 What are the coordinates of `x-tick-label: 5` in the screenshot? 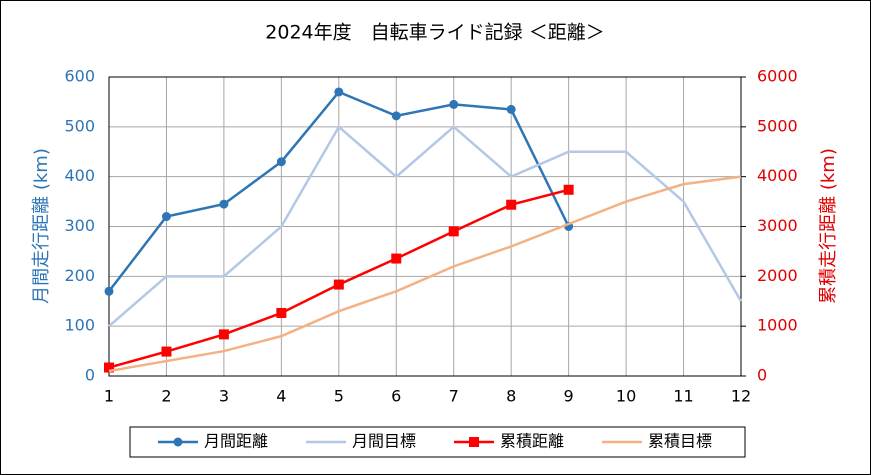 It's located at (339, 396).